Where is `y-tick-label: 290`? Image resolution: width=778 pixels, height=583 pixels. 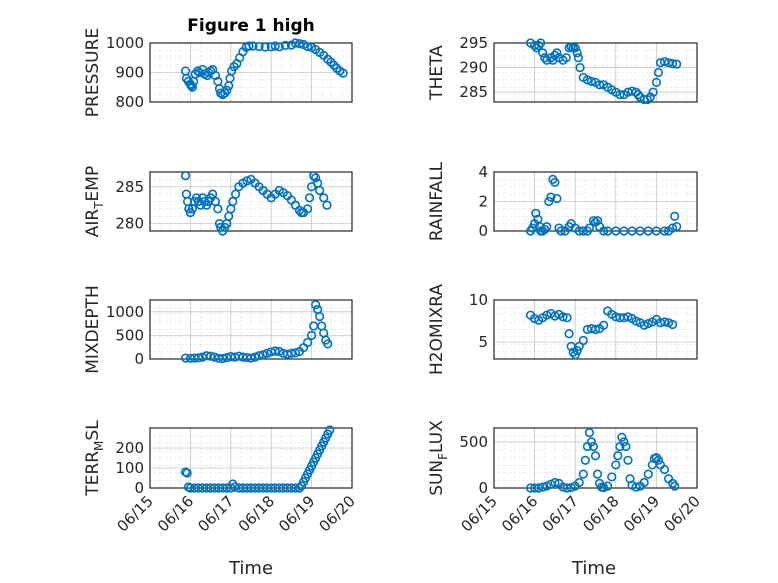 y-tick-label: 290 is located at coordinates (473, 68).